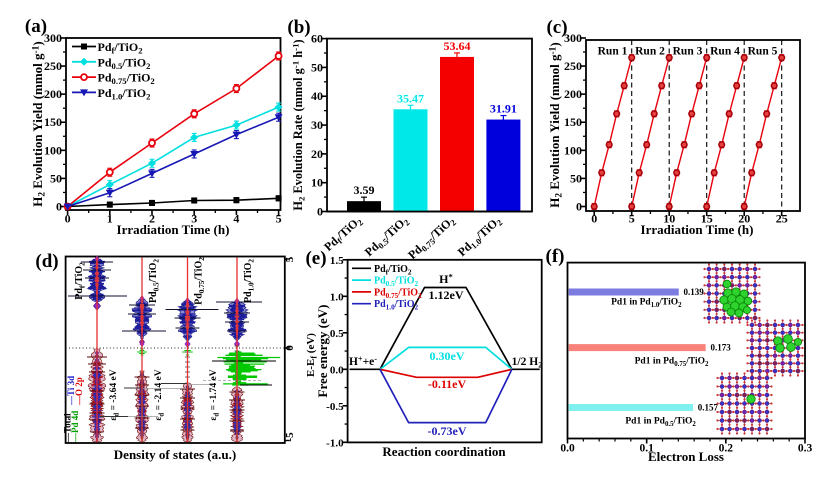  What do you see at coordinates (457, 46) in the screenshot?
I see `svg-text: 53.64` at bounding box center [457, 46].